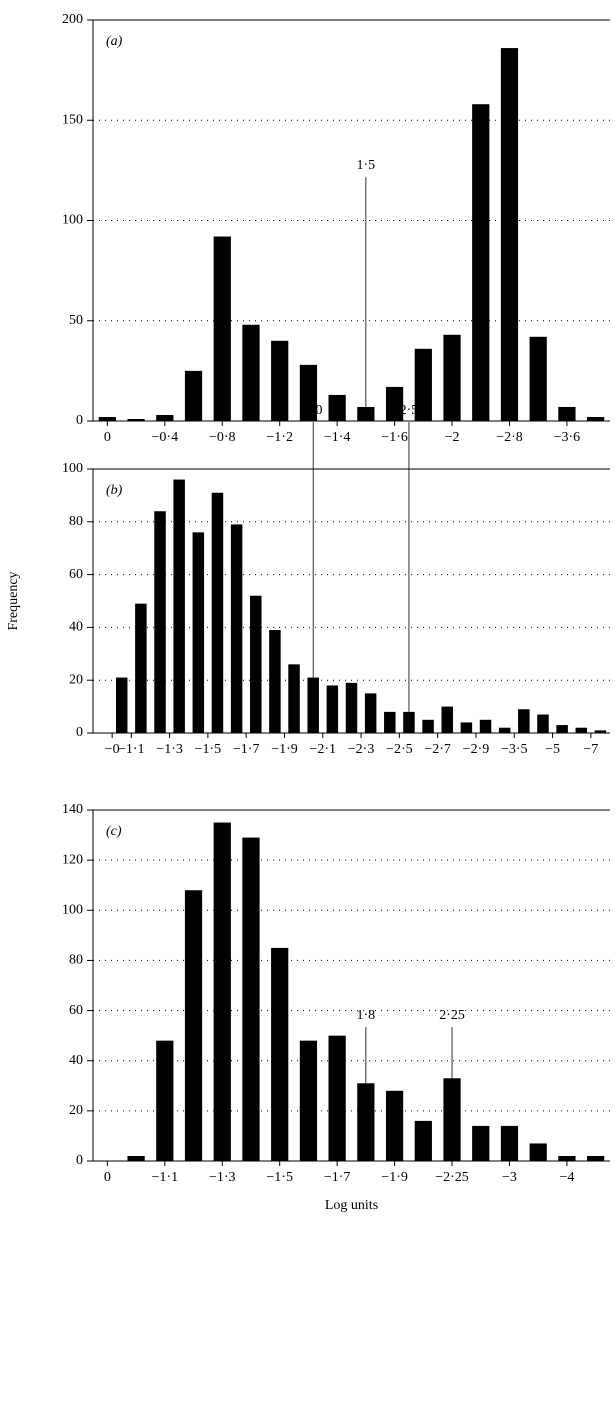 Image resolution: width=616 pixels, height=1418 pixels. What do you see at coordinates (452, 1177) in the screenshot?
I see `x-tick-label: −2·25` at bounding box center [452, 1177].